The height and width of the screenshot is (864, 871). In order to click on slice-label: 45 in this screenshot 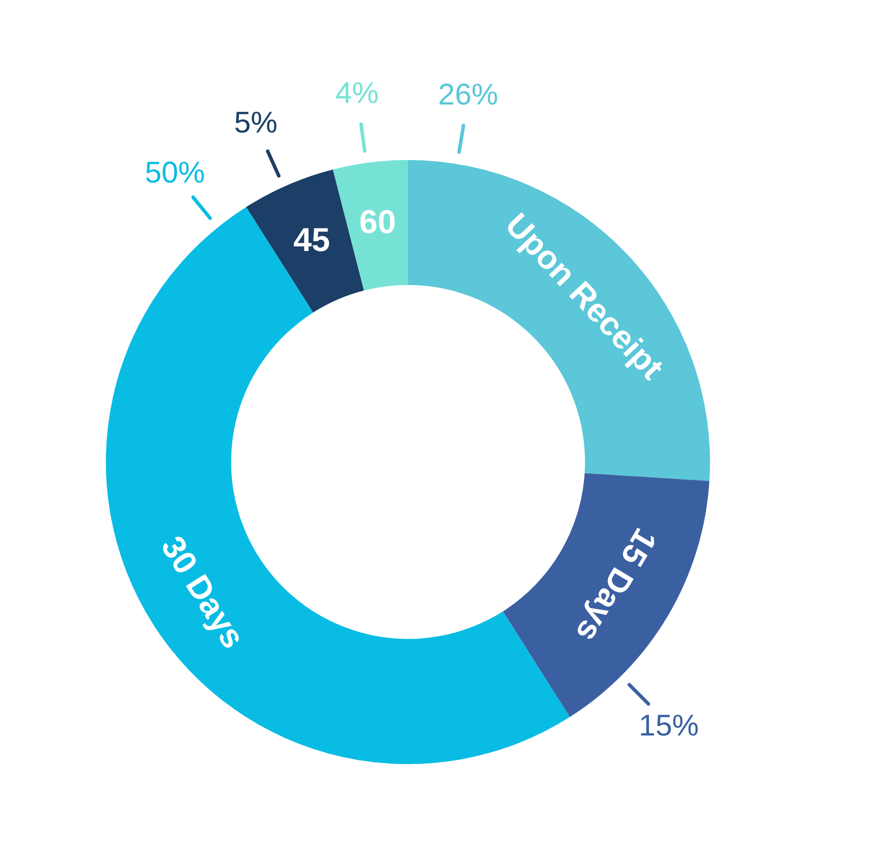, I will do `click(311, 239)`.